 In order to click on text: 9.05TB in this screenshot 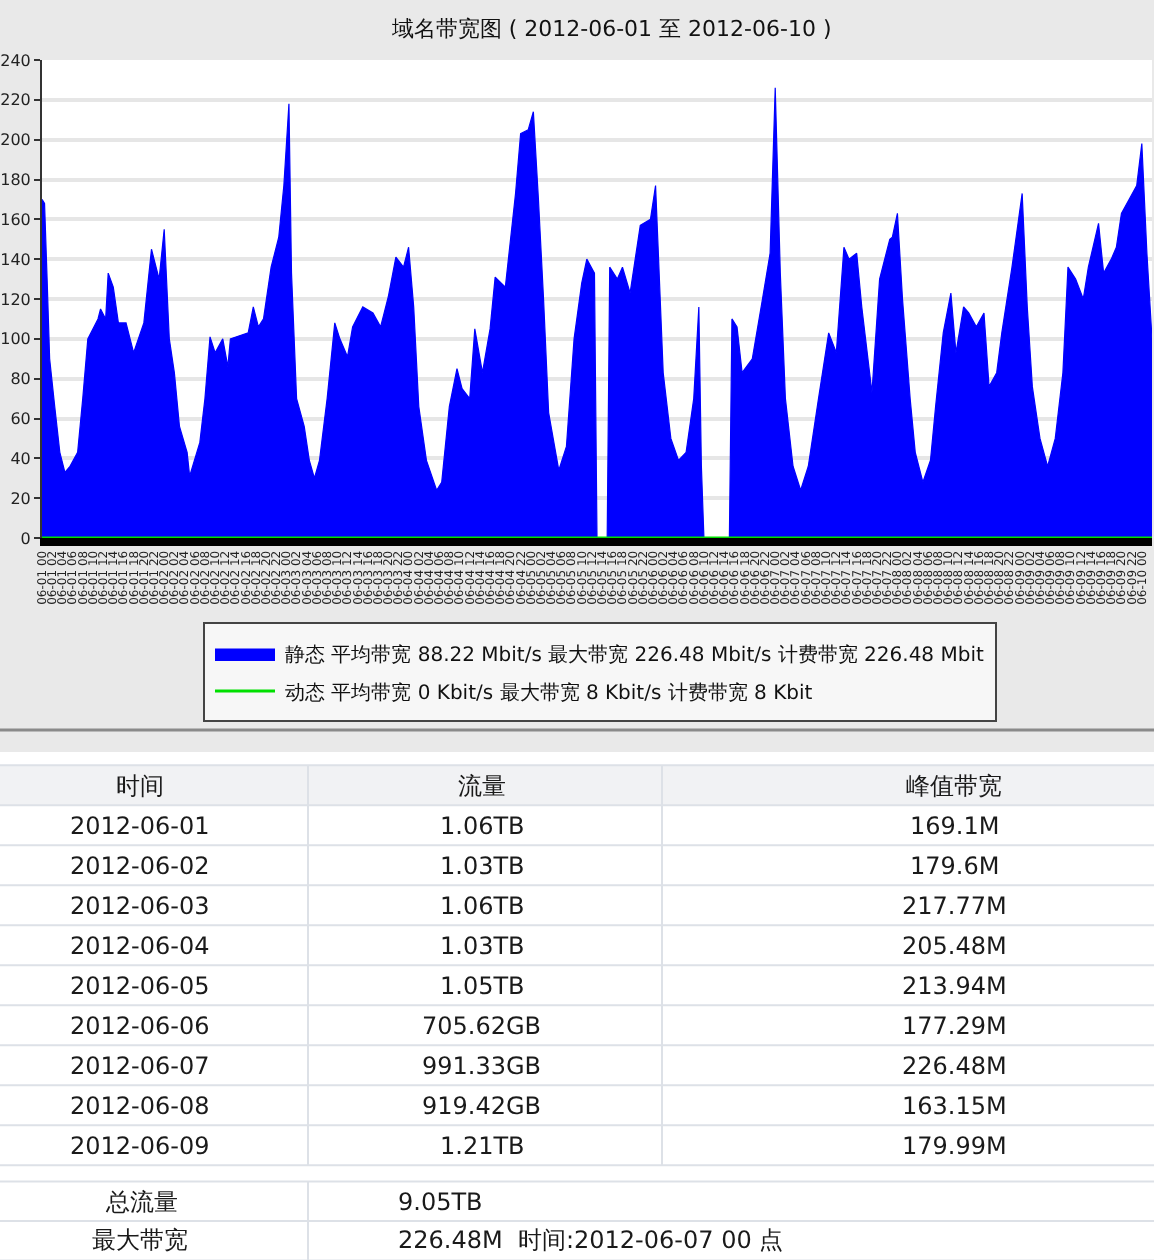, I will do `click(440, 1202)`.